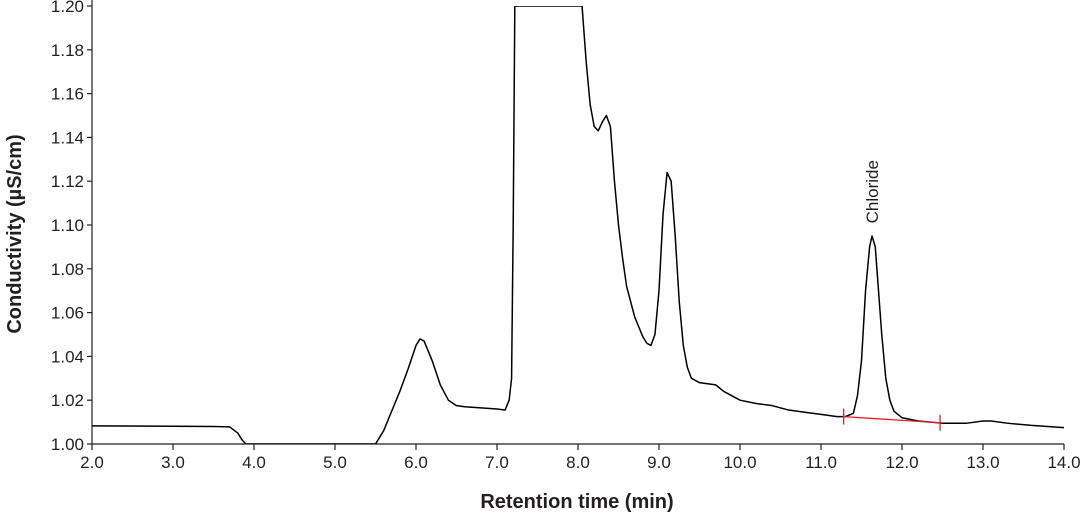 The image size is (1080, 519). Describe the element at coordinates (173, 462) in the screenshot. I see `x-tick-label: 3.0` at that location.